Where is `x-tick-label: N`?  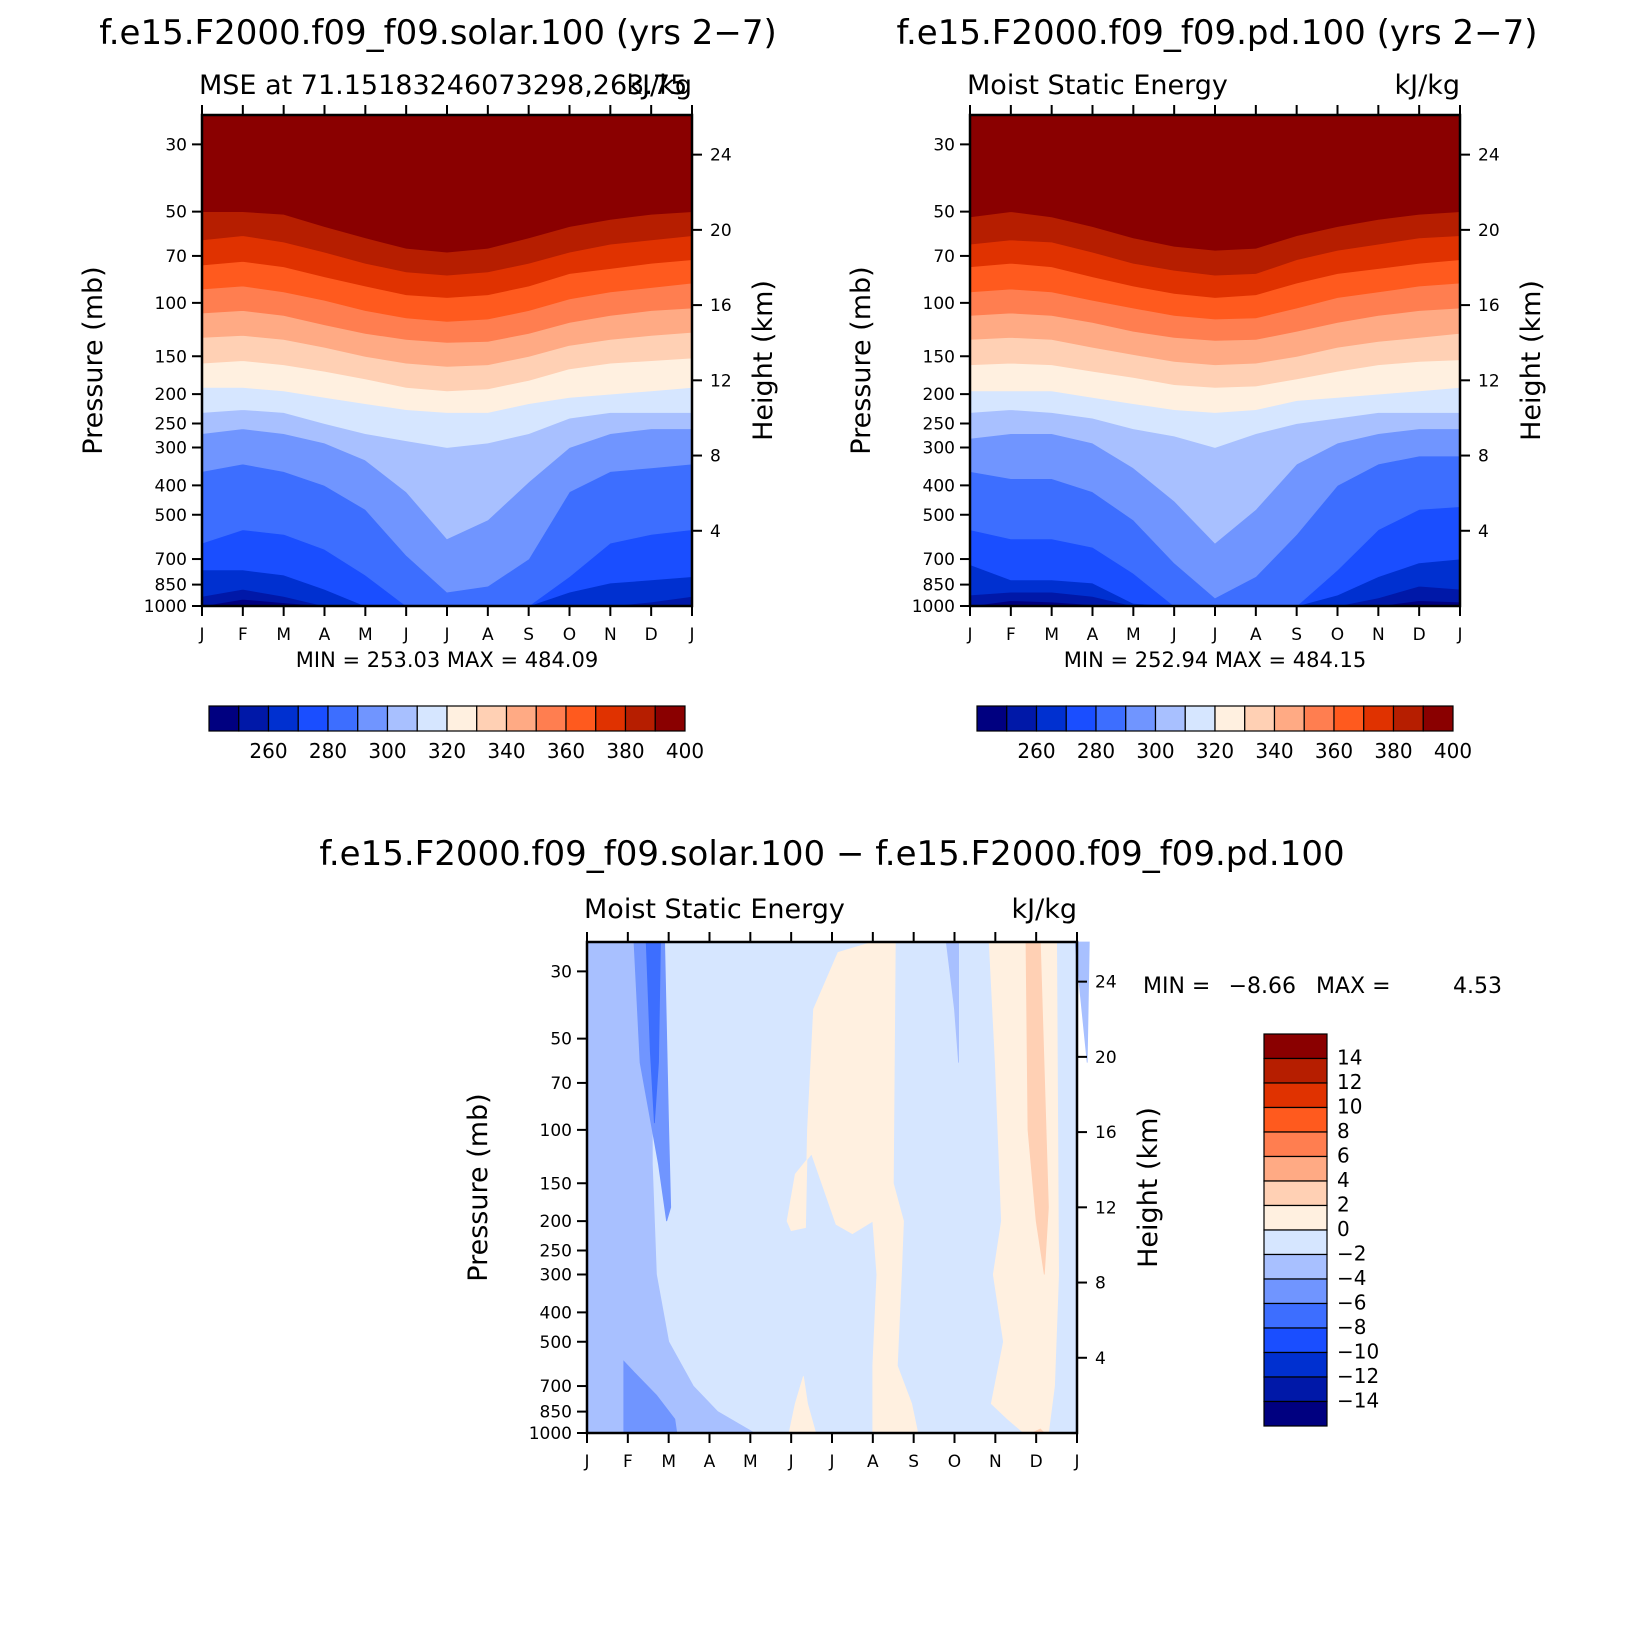 x-tick-label: N is located at coordinates (610, 635).